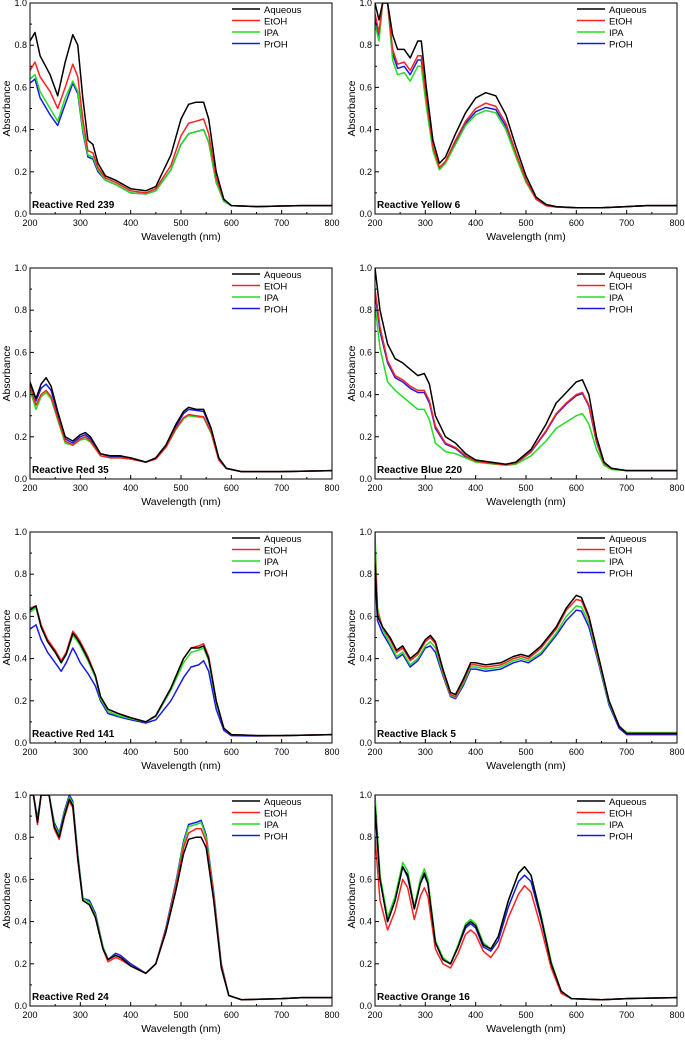  I want to click on chart-title: Reactive Red 35, so click(70, 470).